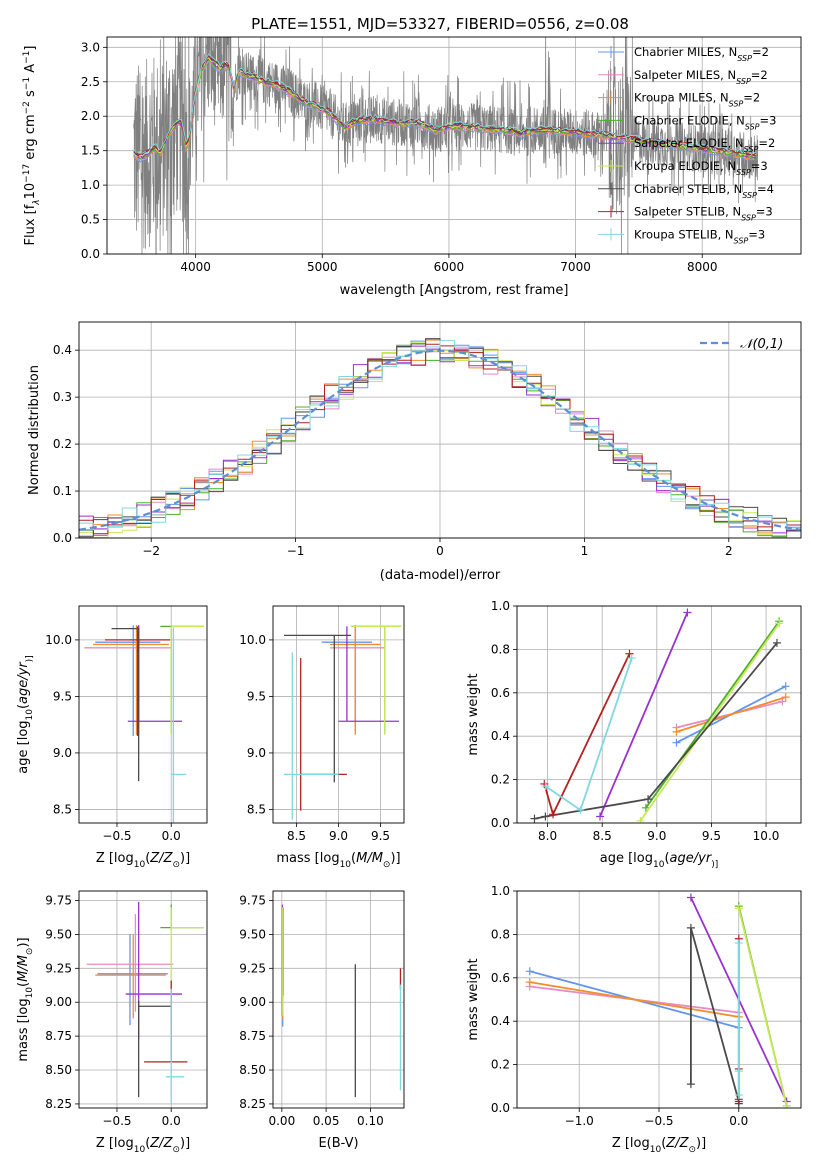 Image resolution: width=819 pixels, height=1170 pixels. What do you see at coordinates (500, 693) in the screenshot?
I see `y-tick-label: 0.6` at bounding box center [500, 693].